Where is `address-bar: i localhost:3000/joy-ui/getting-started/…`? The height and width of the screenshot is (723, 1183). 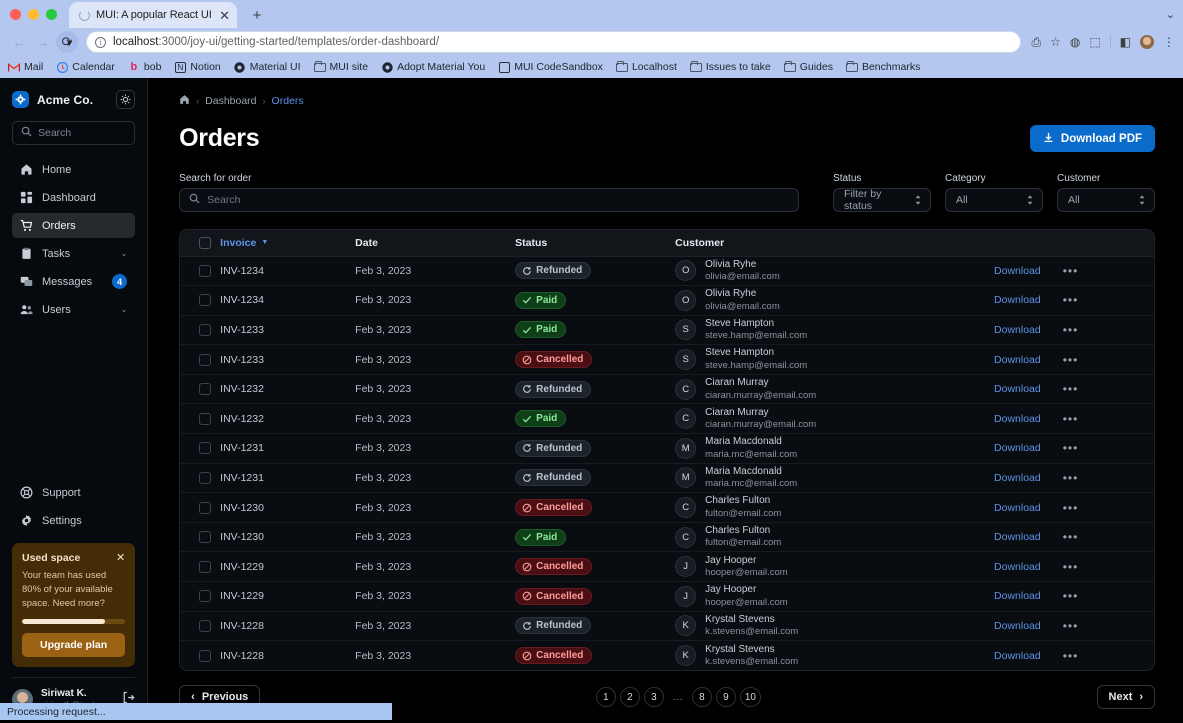
address-bar: i localhost:3000/joy-ui/getting-started/… is located at coordinates (554, 42).